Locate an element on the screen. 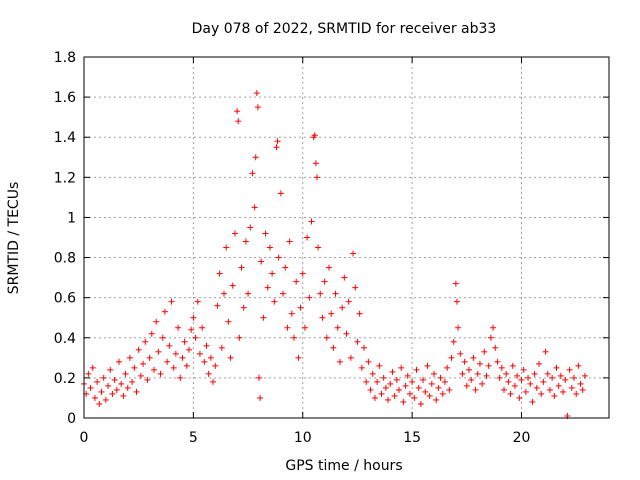 The height and width of the screenshot is (480, 640). y-tick-label: 1 is located at coordinates (71, 218).